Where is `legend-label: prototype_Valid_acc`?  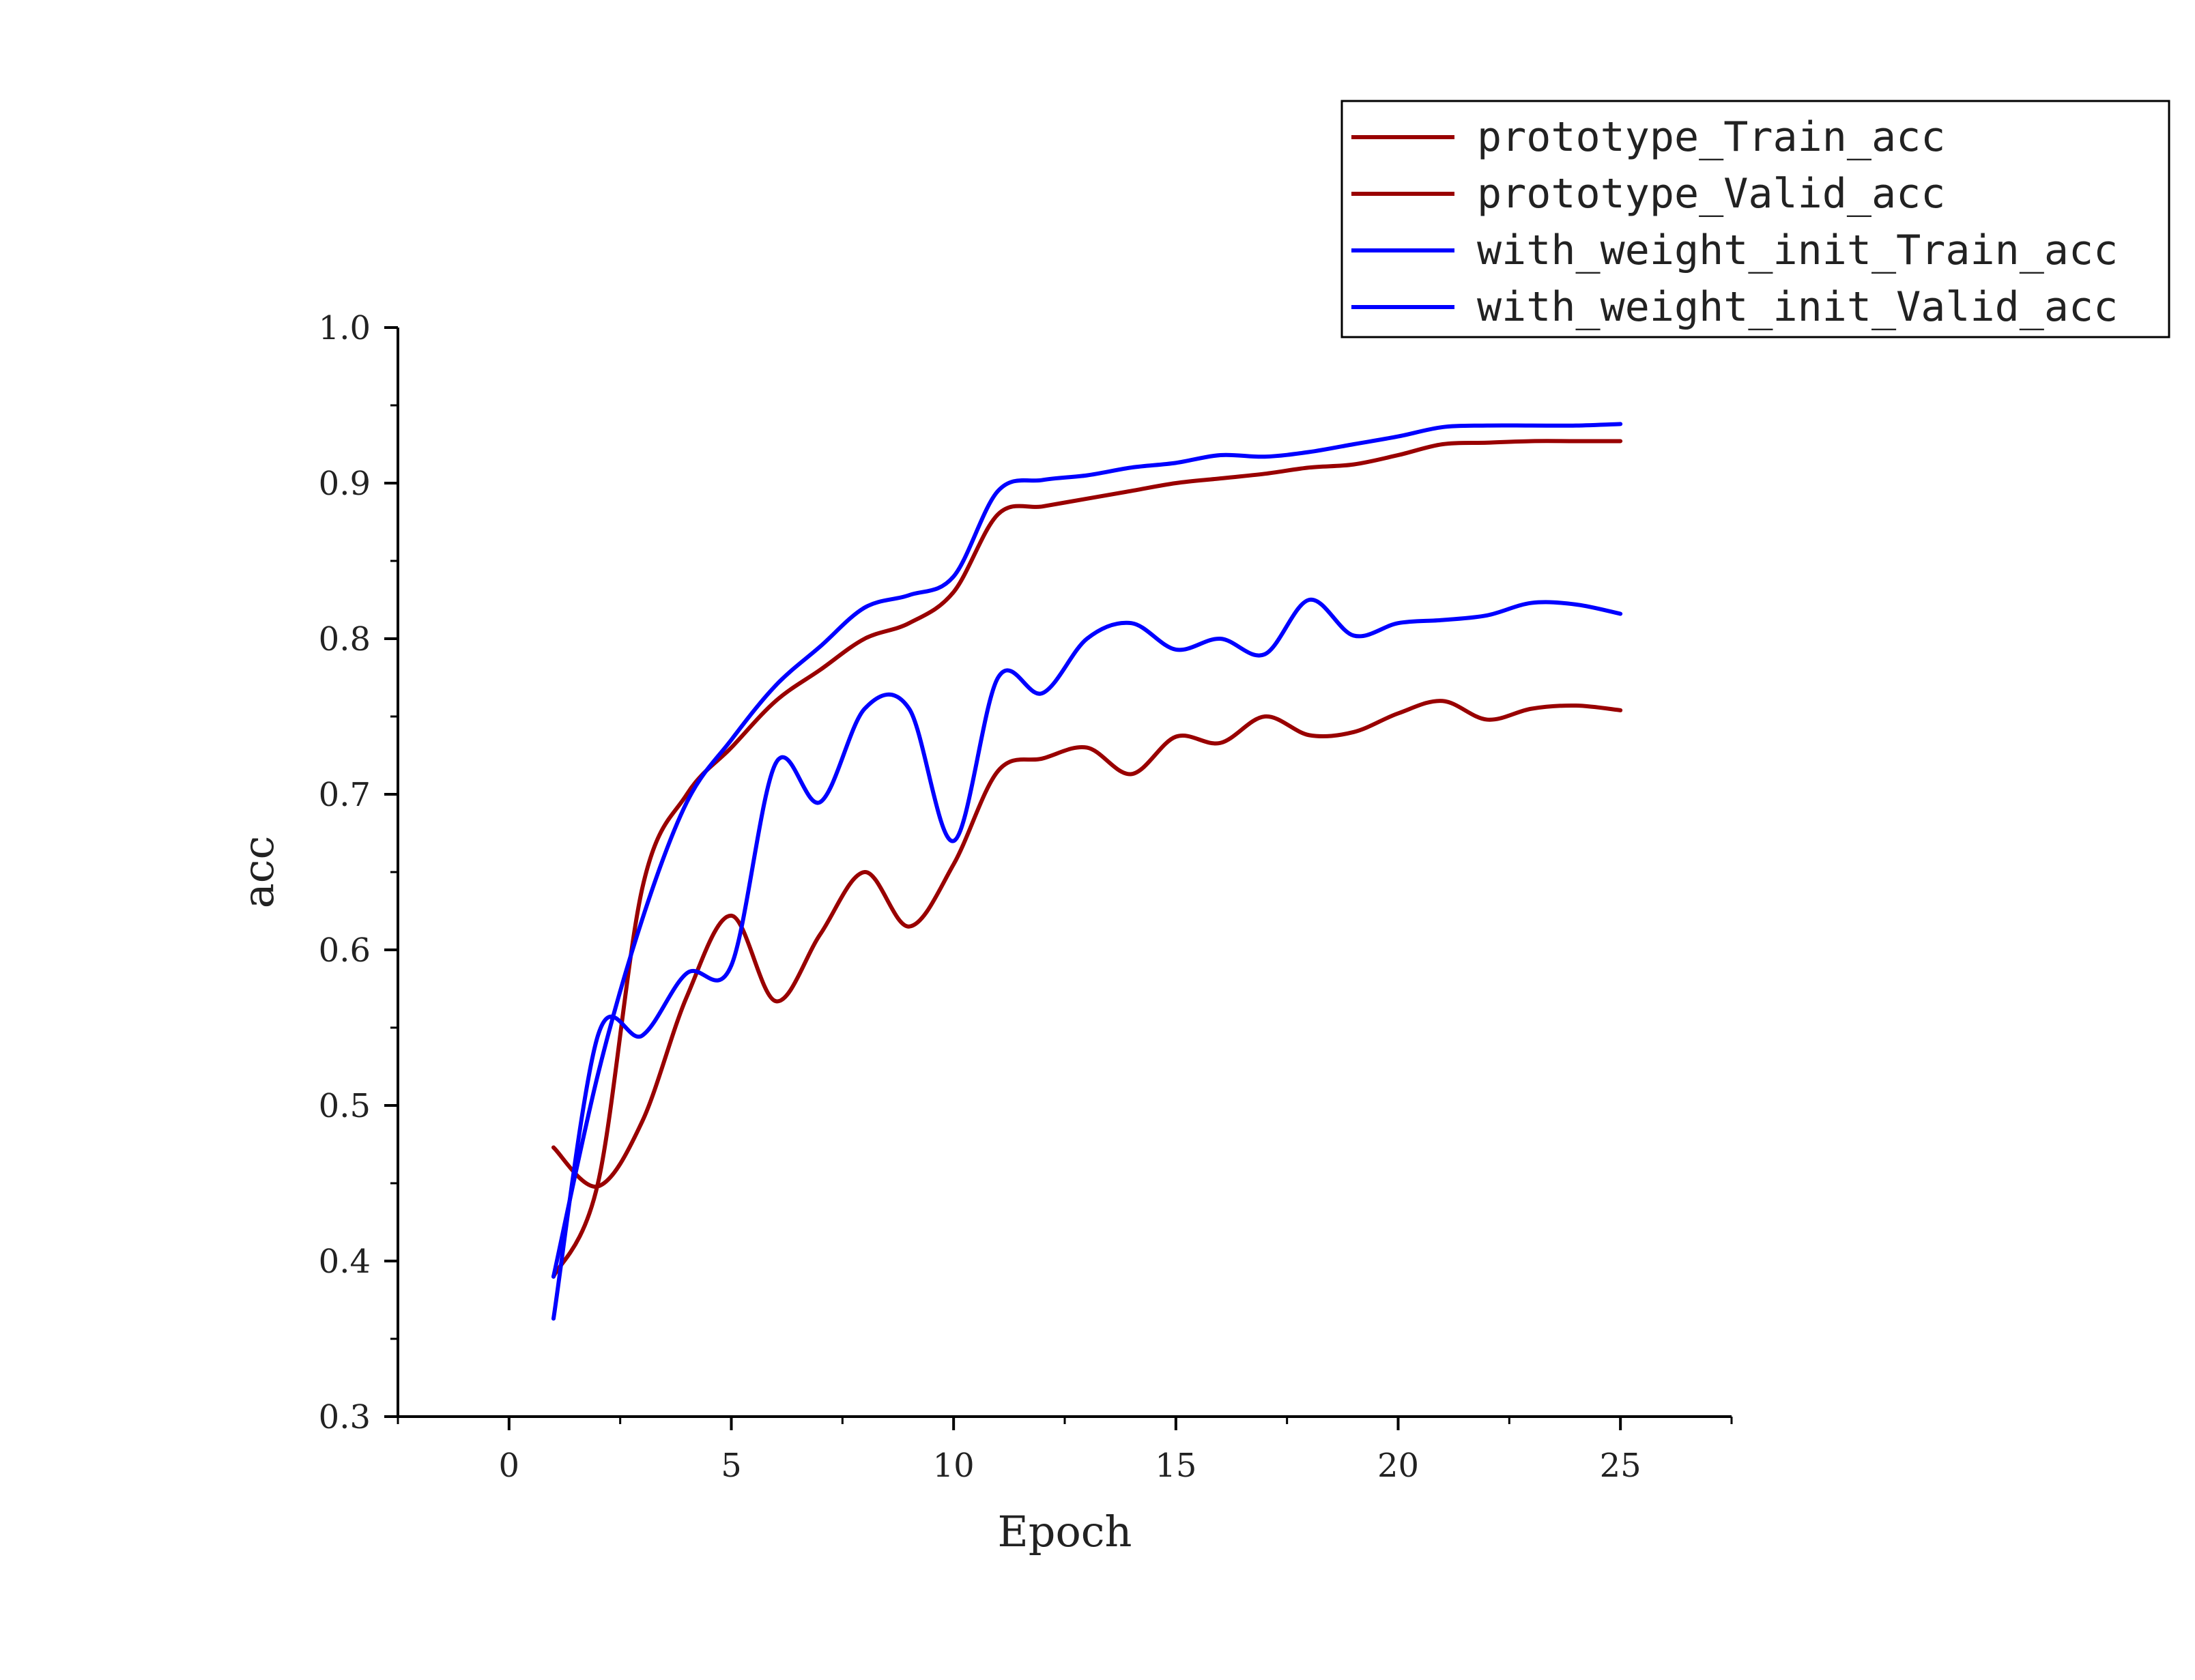
legend-label: prototype_Valid_acc is located at coordinates (1711, 194).